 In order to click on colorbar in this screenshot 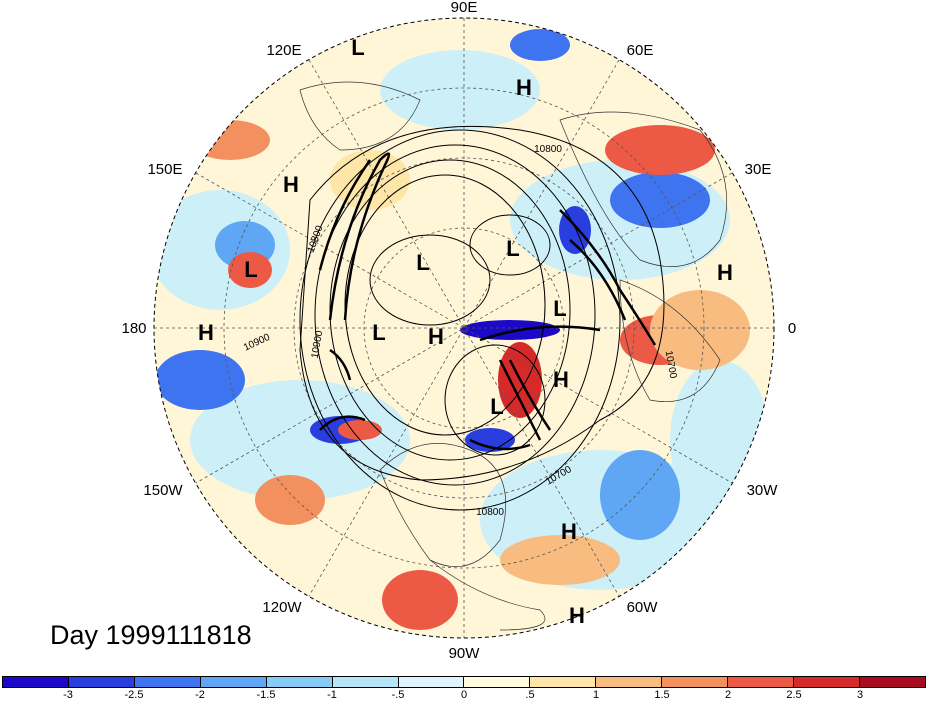, I will do `click(464, 682)`.